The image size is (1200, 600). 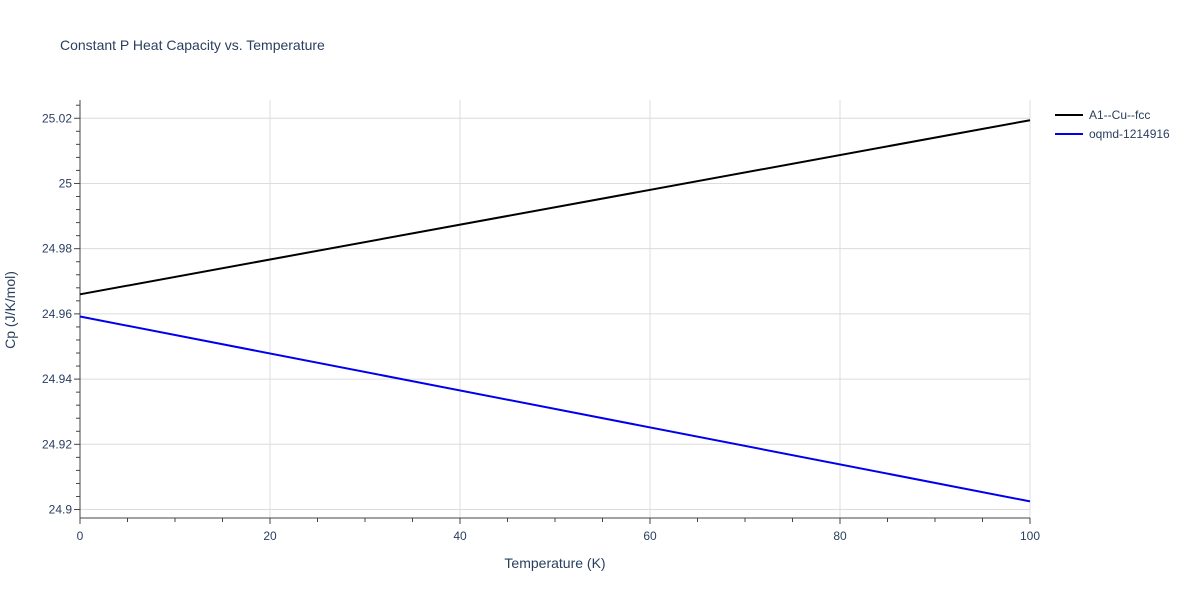 What do you see at coordinates (57, 379) in the screenshot?
I see `y-tick-label: 24.94` at bounding box center [57, 379].